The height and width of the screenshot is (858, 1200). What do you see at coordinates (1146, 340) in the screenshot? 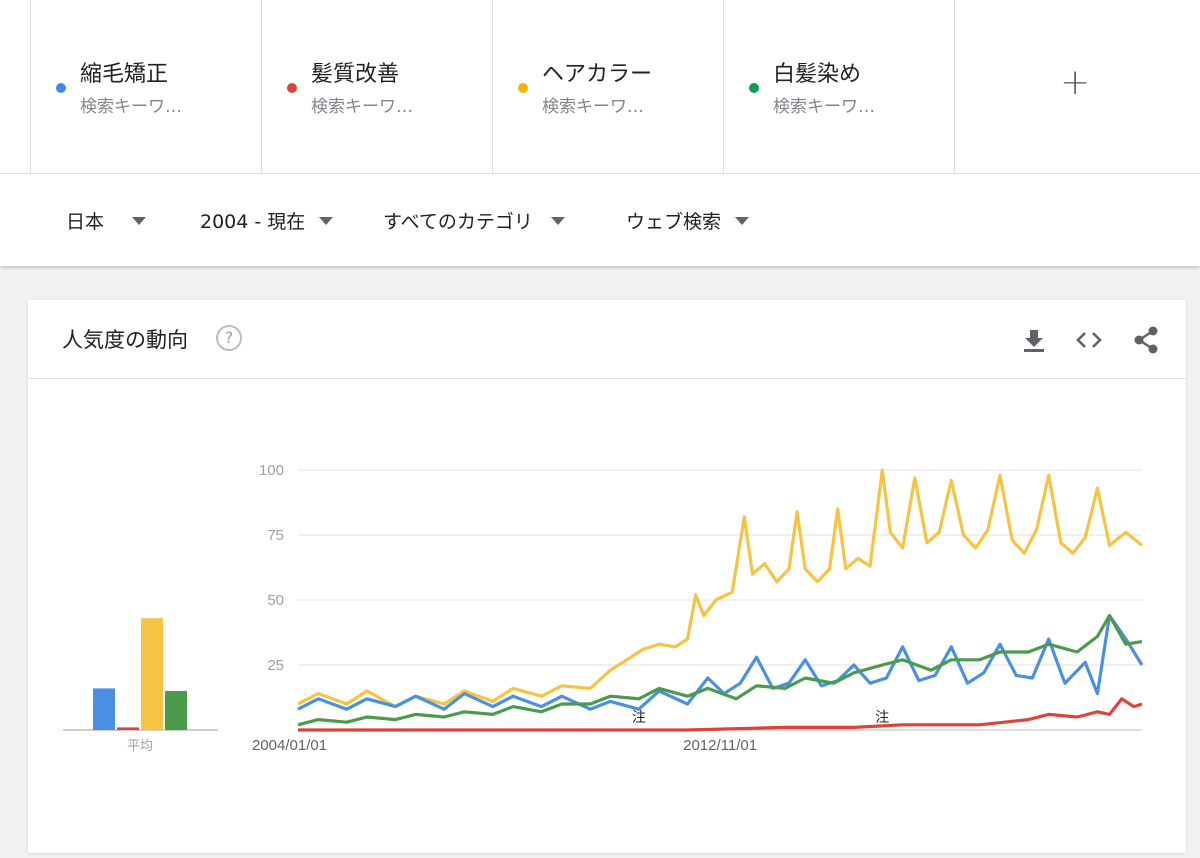
I see `share-icon` at bounding box center [1146, 340].